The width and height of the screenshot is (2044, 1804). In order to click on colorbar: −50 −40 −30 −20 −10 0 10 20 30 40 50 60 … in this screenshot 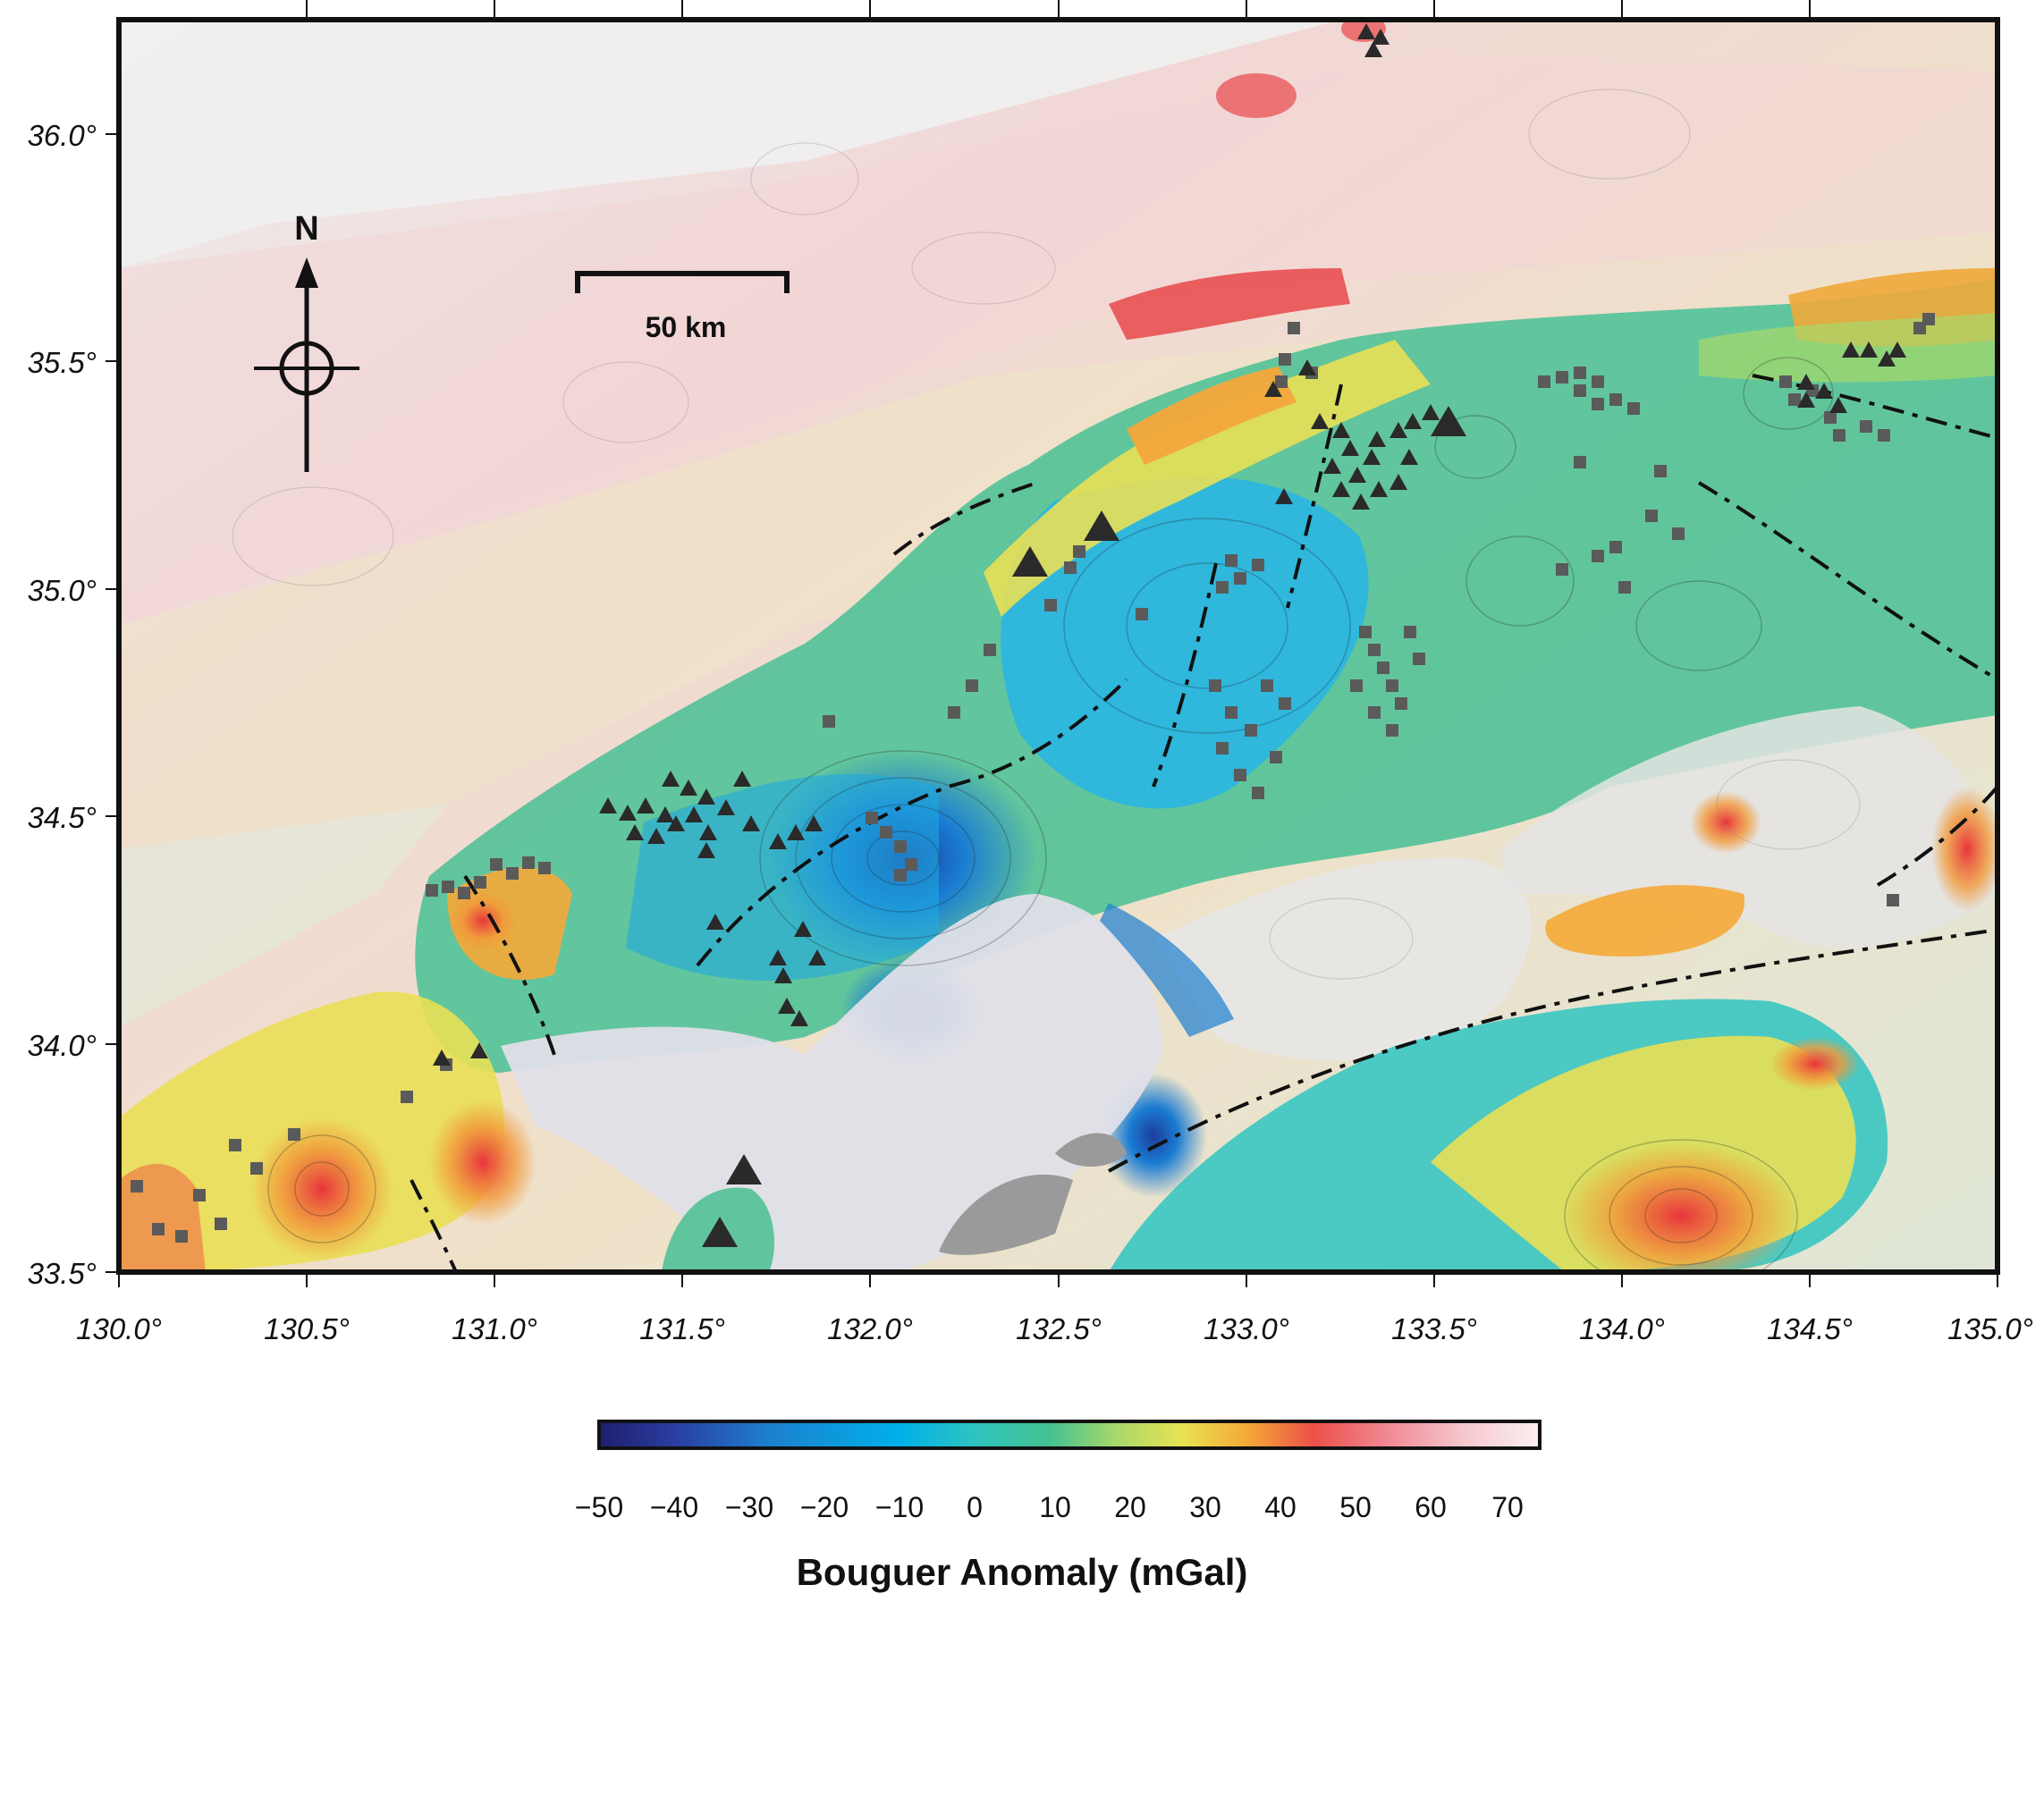, I will do `click(1058, 1471)`.